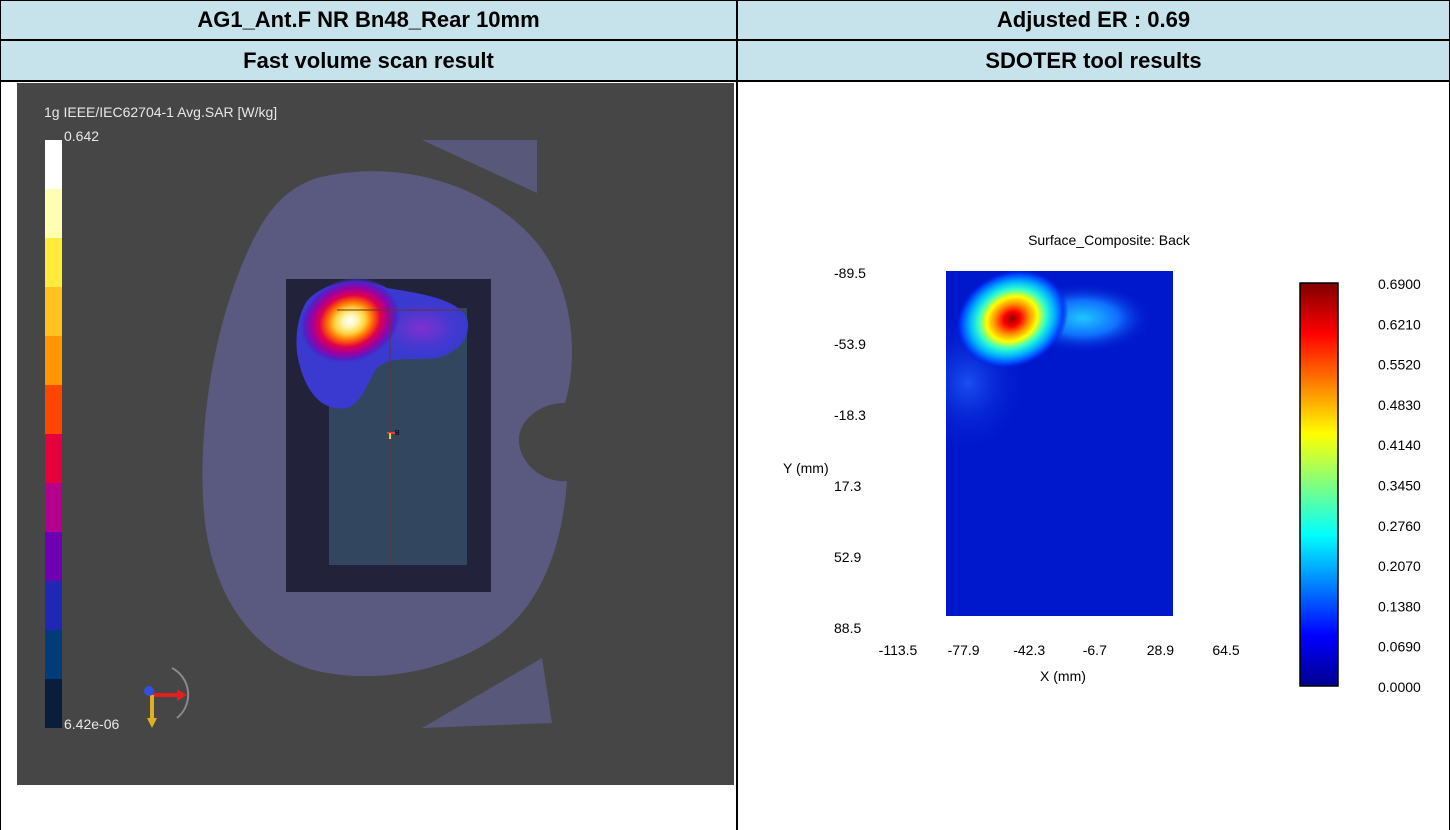  What do you see at coordinates (1399, 647) in the screenshot?
I see `colorbar-tick-label: 0.0690` at bounding box center [1399, 647].